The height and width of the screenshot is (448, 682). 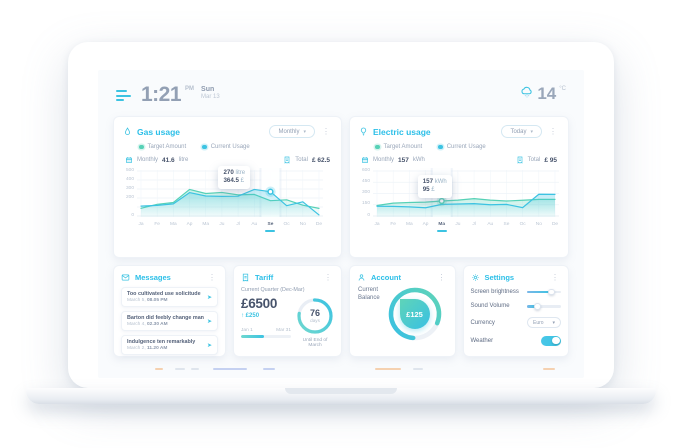 What do you see at coordinates (315, 343) in the screenshot?
I see `tariff-caption: Until End of March` at bounding box center [315, 343].